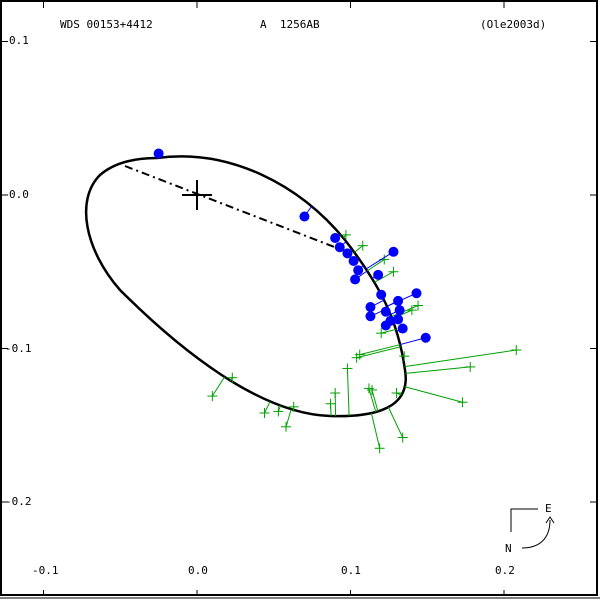 The height and width of the screenshot is (600, 600). What do you see at coordinates (18, 501) in the screenshot?
I see `y-tick-label: -0.2` at bounding box center [18, 501].